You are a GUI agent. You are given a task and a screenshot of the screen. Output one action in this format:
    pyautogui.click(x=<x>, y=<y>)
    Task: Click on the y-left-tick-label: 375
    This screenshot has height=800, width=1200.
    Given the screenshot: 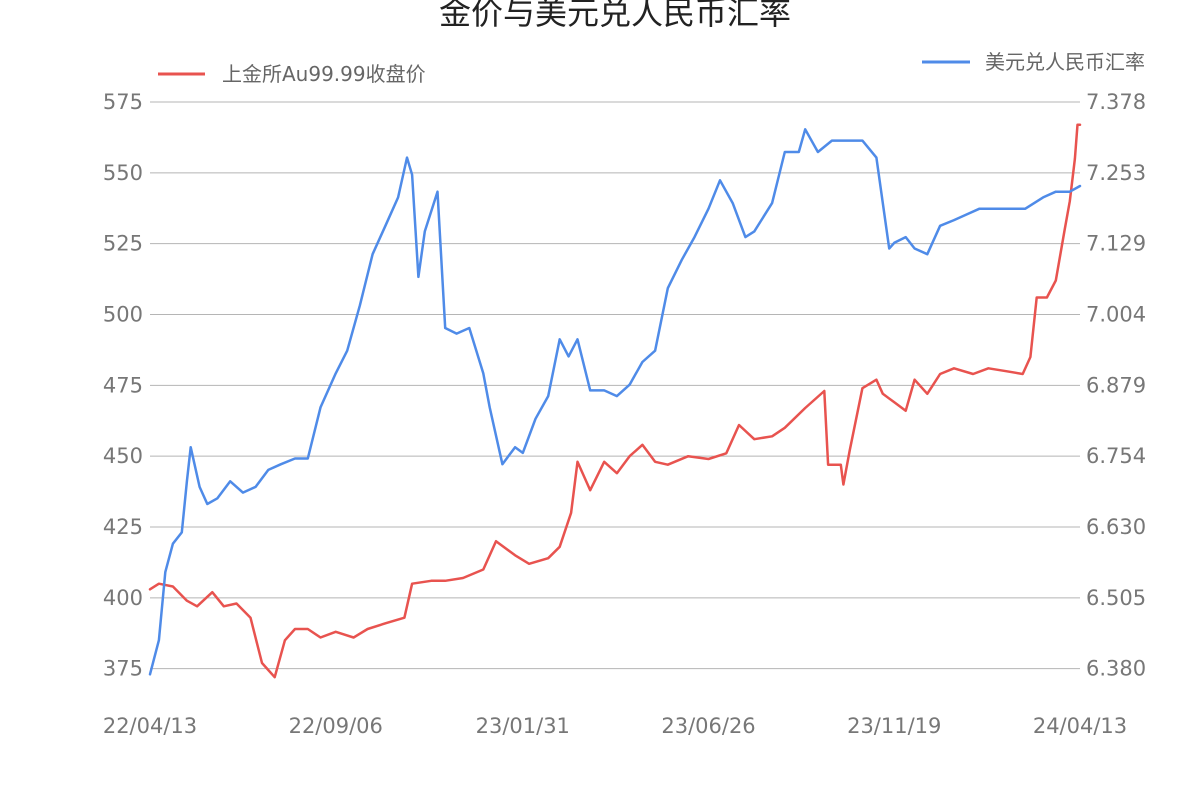 What is the action you would take?
    pyautogui.click(x=123, y=669)
    